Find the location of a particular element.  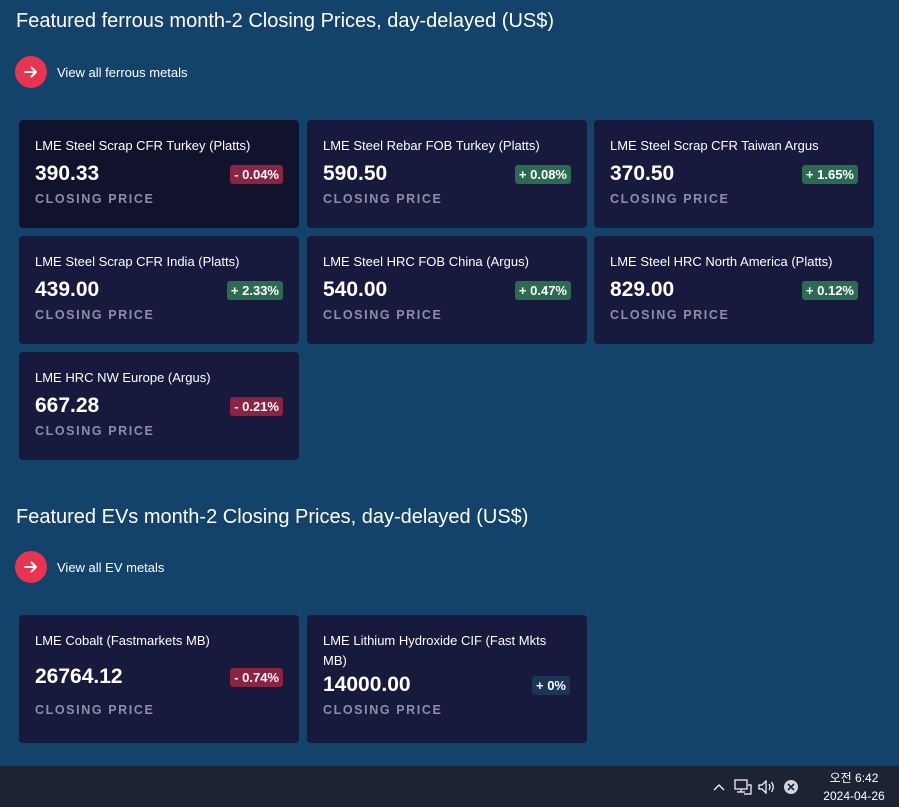

speaker-icon is located at coordinates (767, 786).